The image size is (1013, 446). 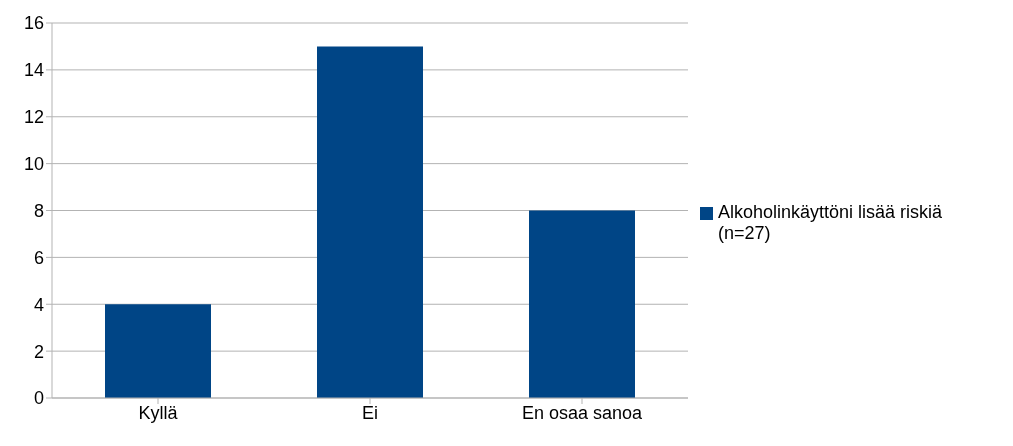 What do you see at coordinates (33, 70) in the screenshot?
I see `y-tick-label: 14` at bounding box center [33, 70].